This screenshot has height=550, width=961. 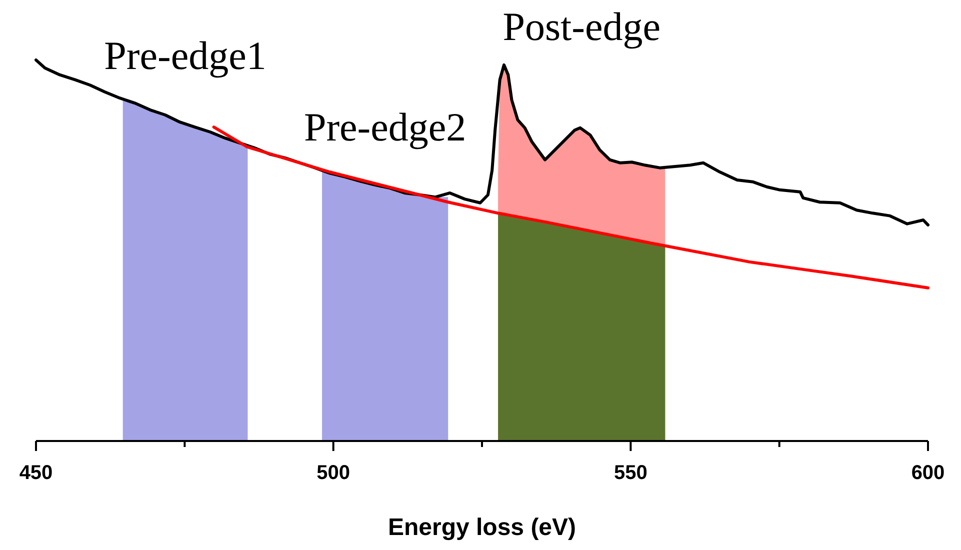 I want to click on series-label: Pre-edge1, so click(x=185, y=55).